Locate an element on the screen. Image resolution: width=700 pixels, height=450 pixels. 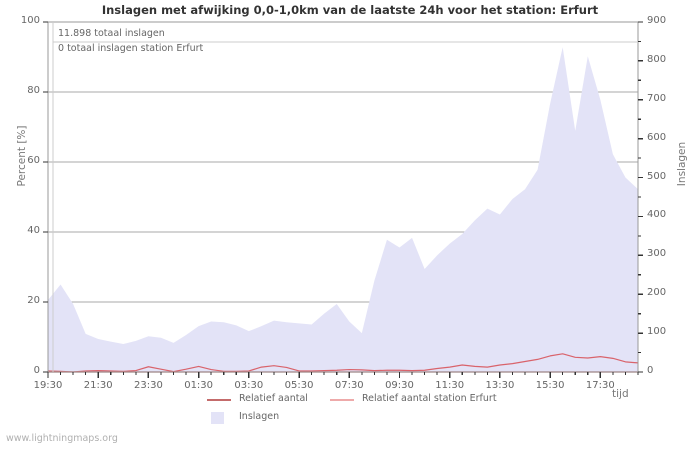
x-tick-label: 11:30 is located at coordinates (450, 385).